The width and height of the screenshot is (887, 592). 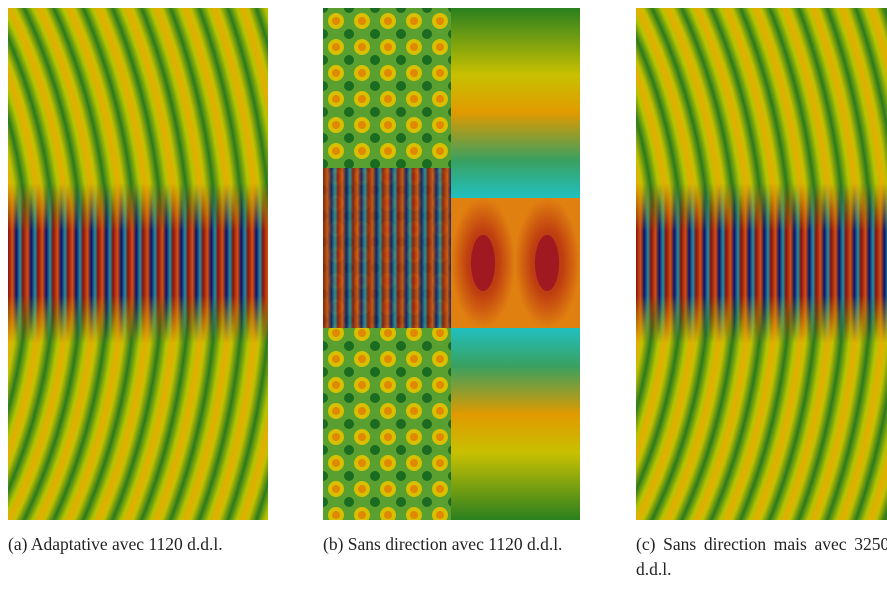 I want to click on caption-label: (b), so click(x=333, y=544).